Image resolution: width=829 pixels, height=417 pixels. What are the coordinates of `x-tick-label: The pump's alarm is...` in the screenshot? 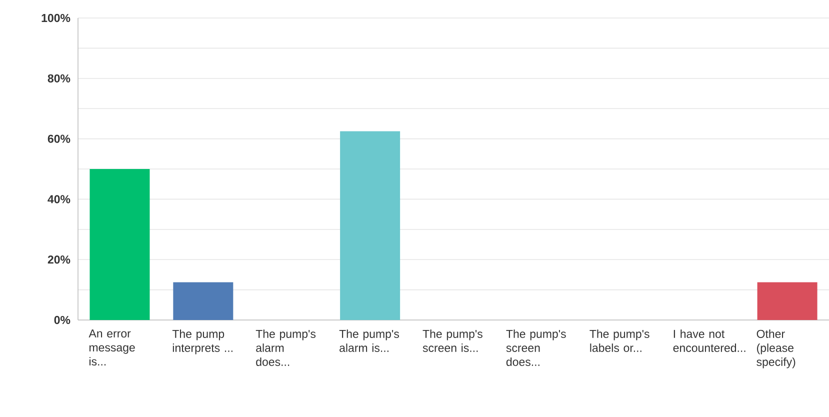 It's located at (369, 341).